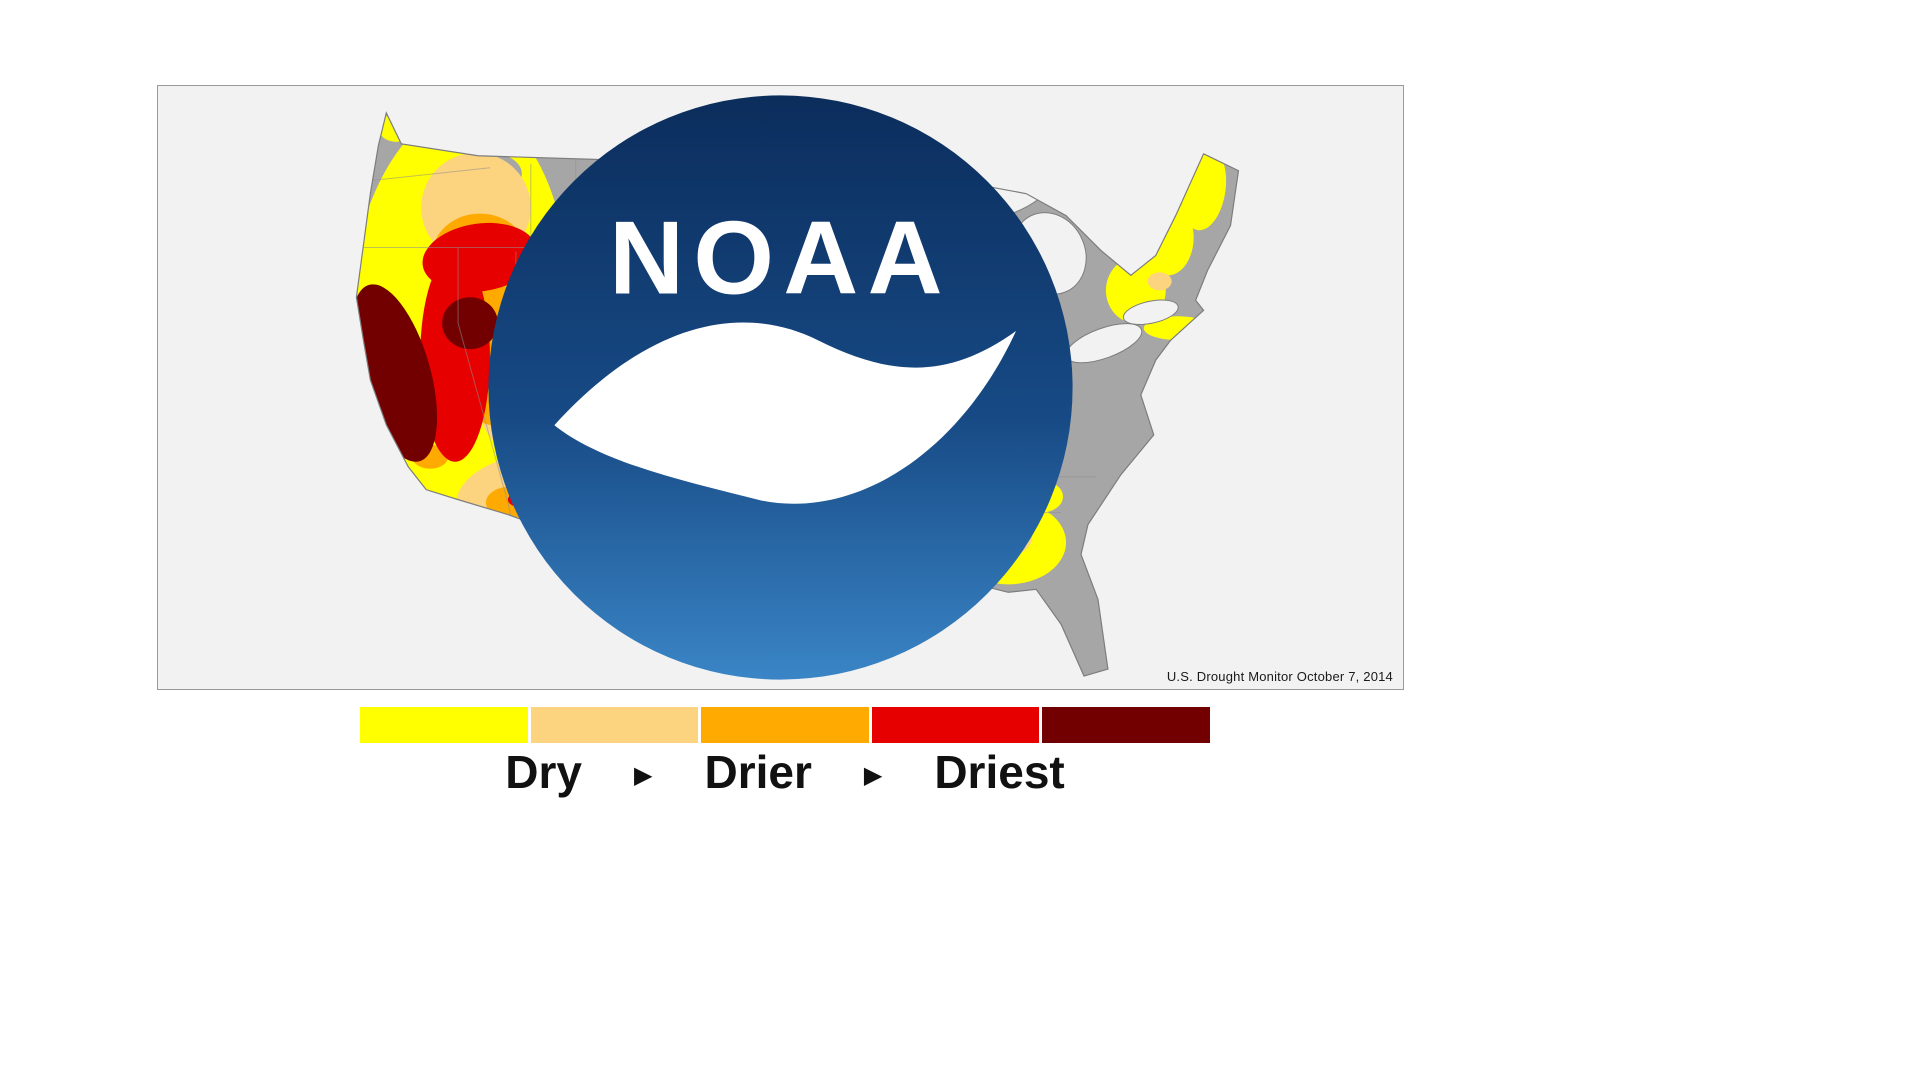  What do you see at coordinates (614, 725) in the screenshot?
I see `legend-segment-d1` at bounding box center [614, 725].